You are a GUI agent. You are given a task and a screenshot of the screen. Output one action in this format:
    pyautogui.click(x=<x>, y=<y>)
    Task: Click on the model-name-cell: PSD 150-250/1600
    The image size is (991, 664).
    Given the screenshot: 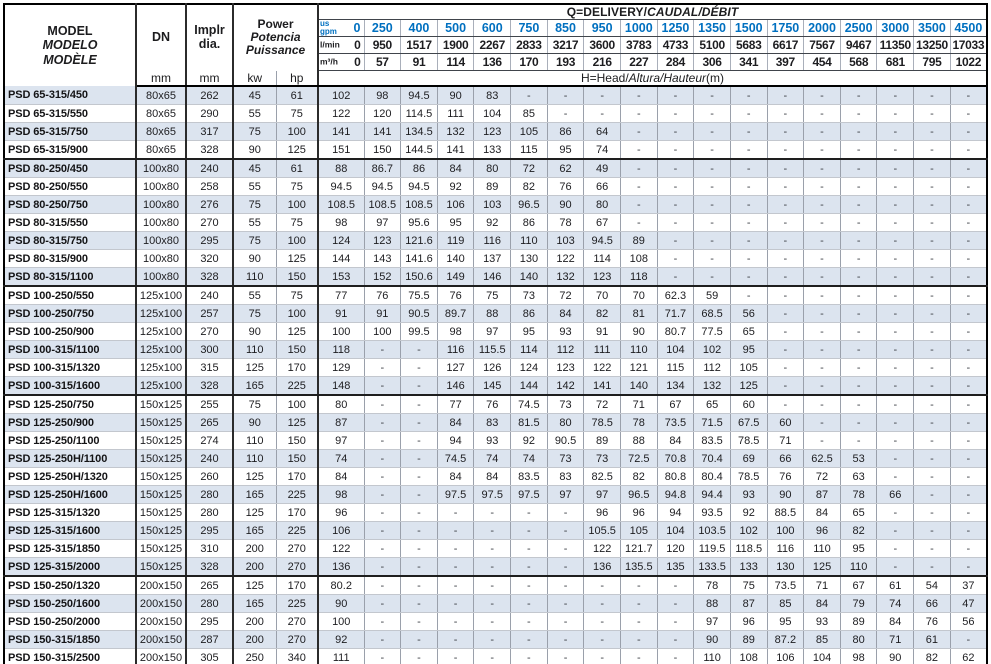 What is the action you would take?
    pyautogui.click(x=70, y=603)
    